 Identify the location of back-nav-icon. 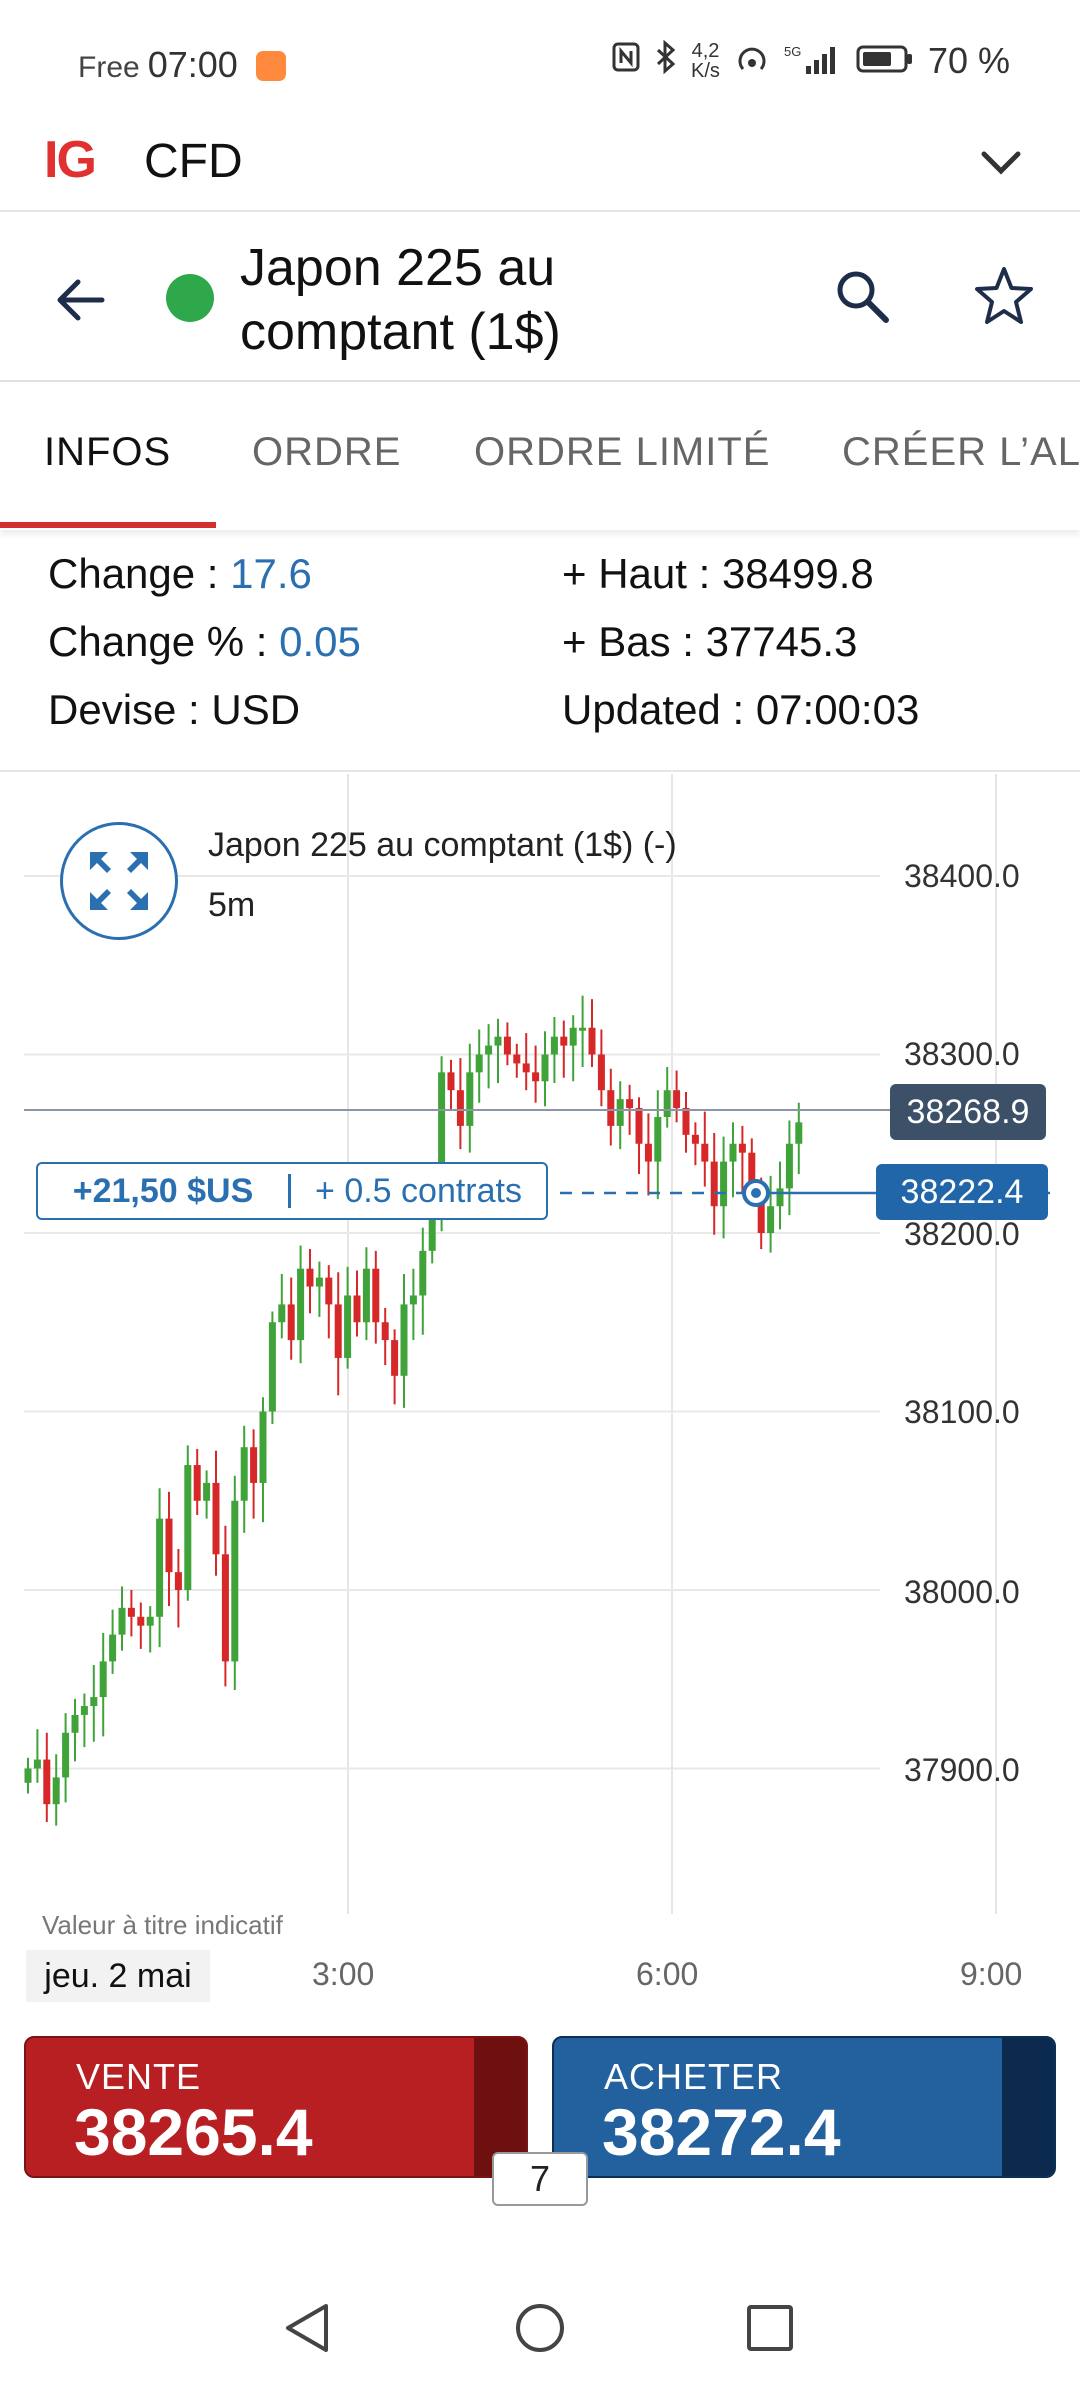
(307, 2330).